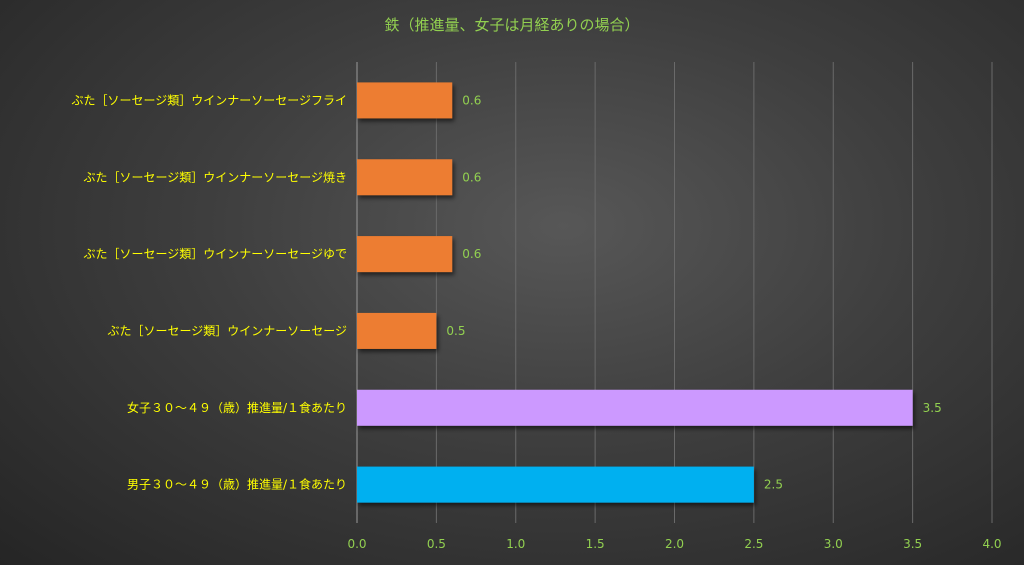  I want to click on data-label: 3.5, so click(932, 408).